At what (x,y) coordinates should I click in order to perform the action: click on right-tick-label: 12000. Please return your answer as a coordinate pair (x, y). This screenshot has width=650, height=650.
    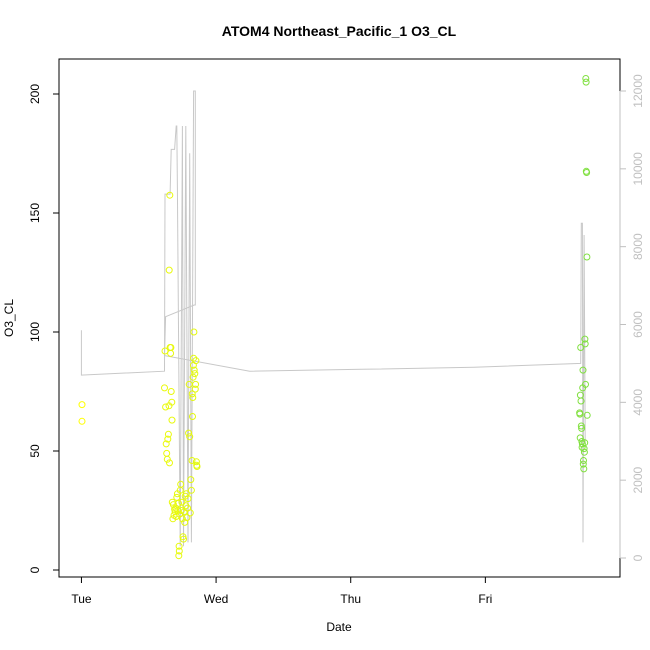
    Looking at the image, I should click on (638, 91).